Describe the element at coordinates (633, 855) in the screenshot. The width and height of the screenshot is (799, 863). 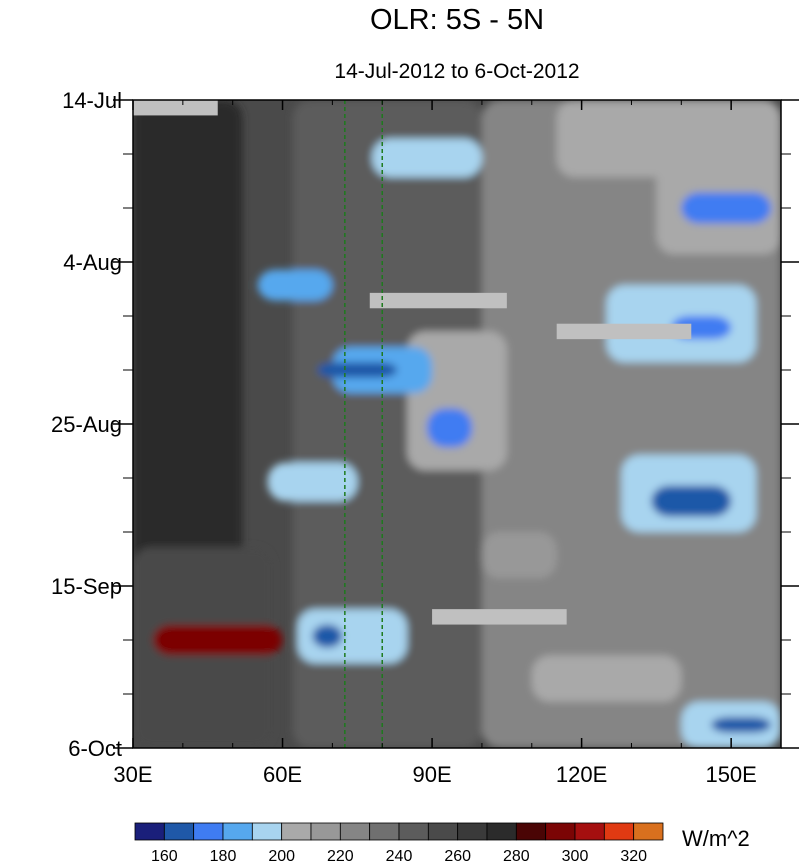
I see `colorbar-tick-label-8: 320` at that location.